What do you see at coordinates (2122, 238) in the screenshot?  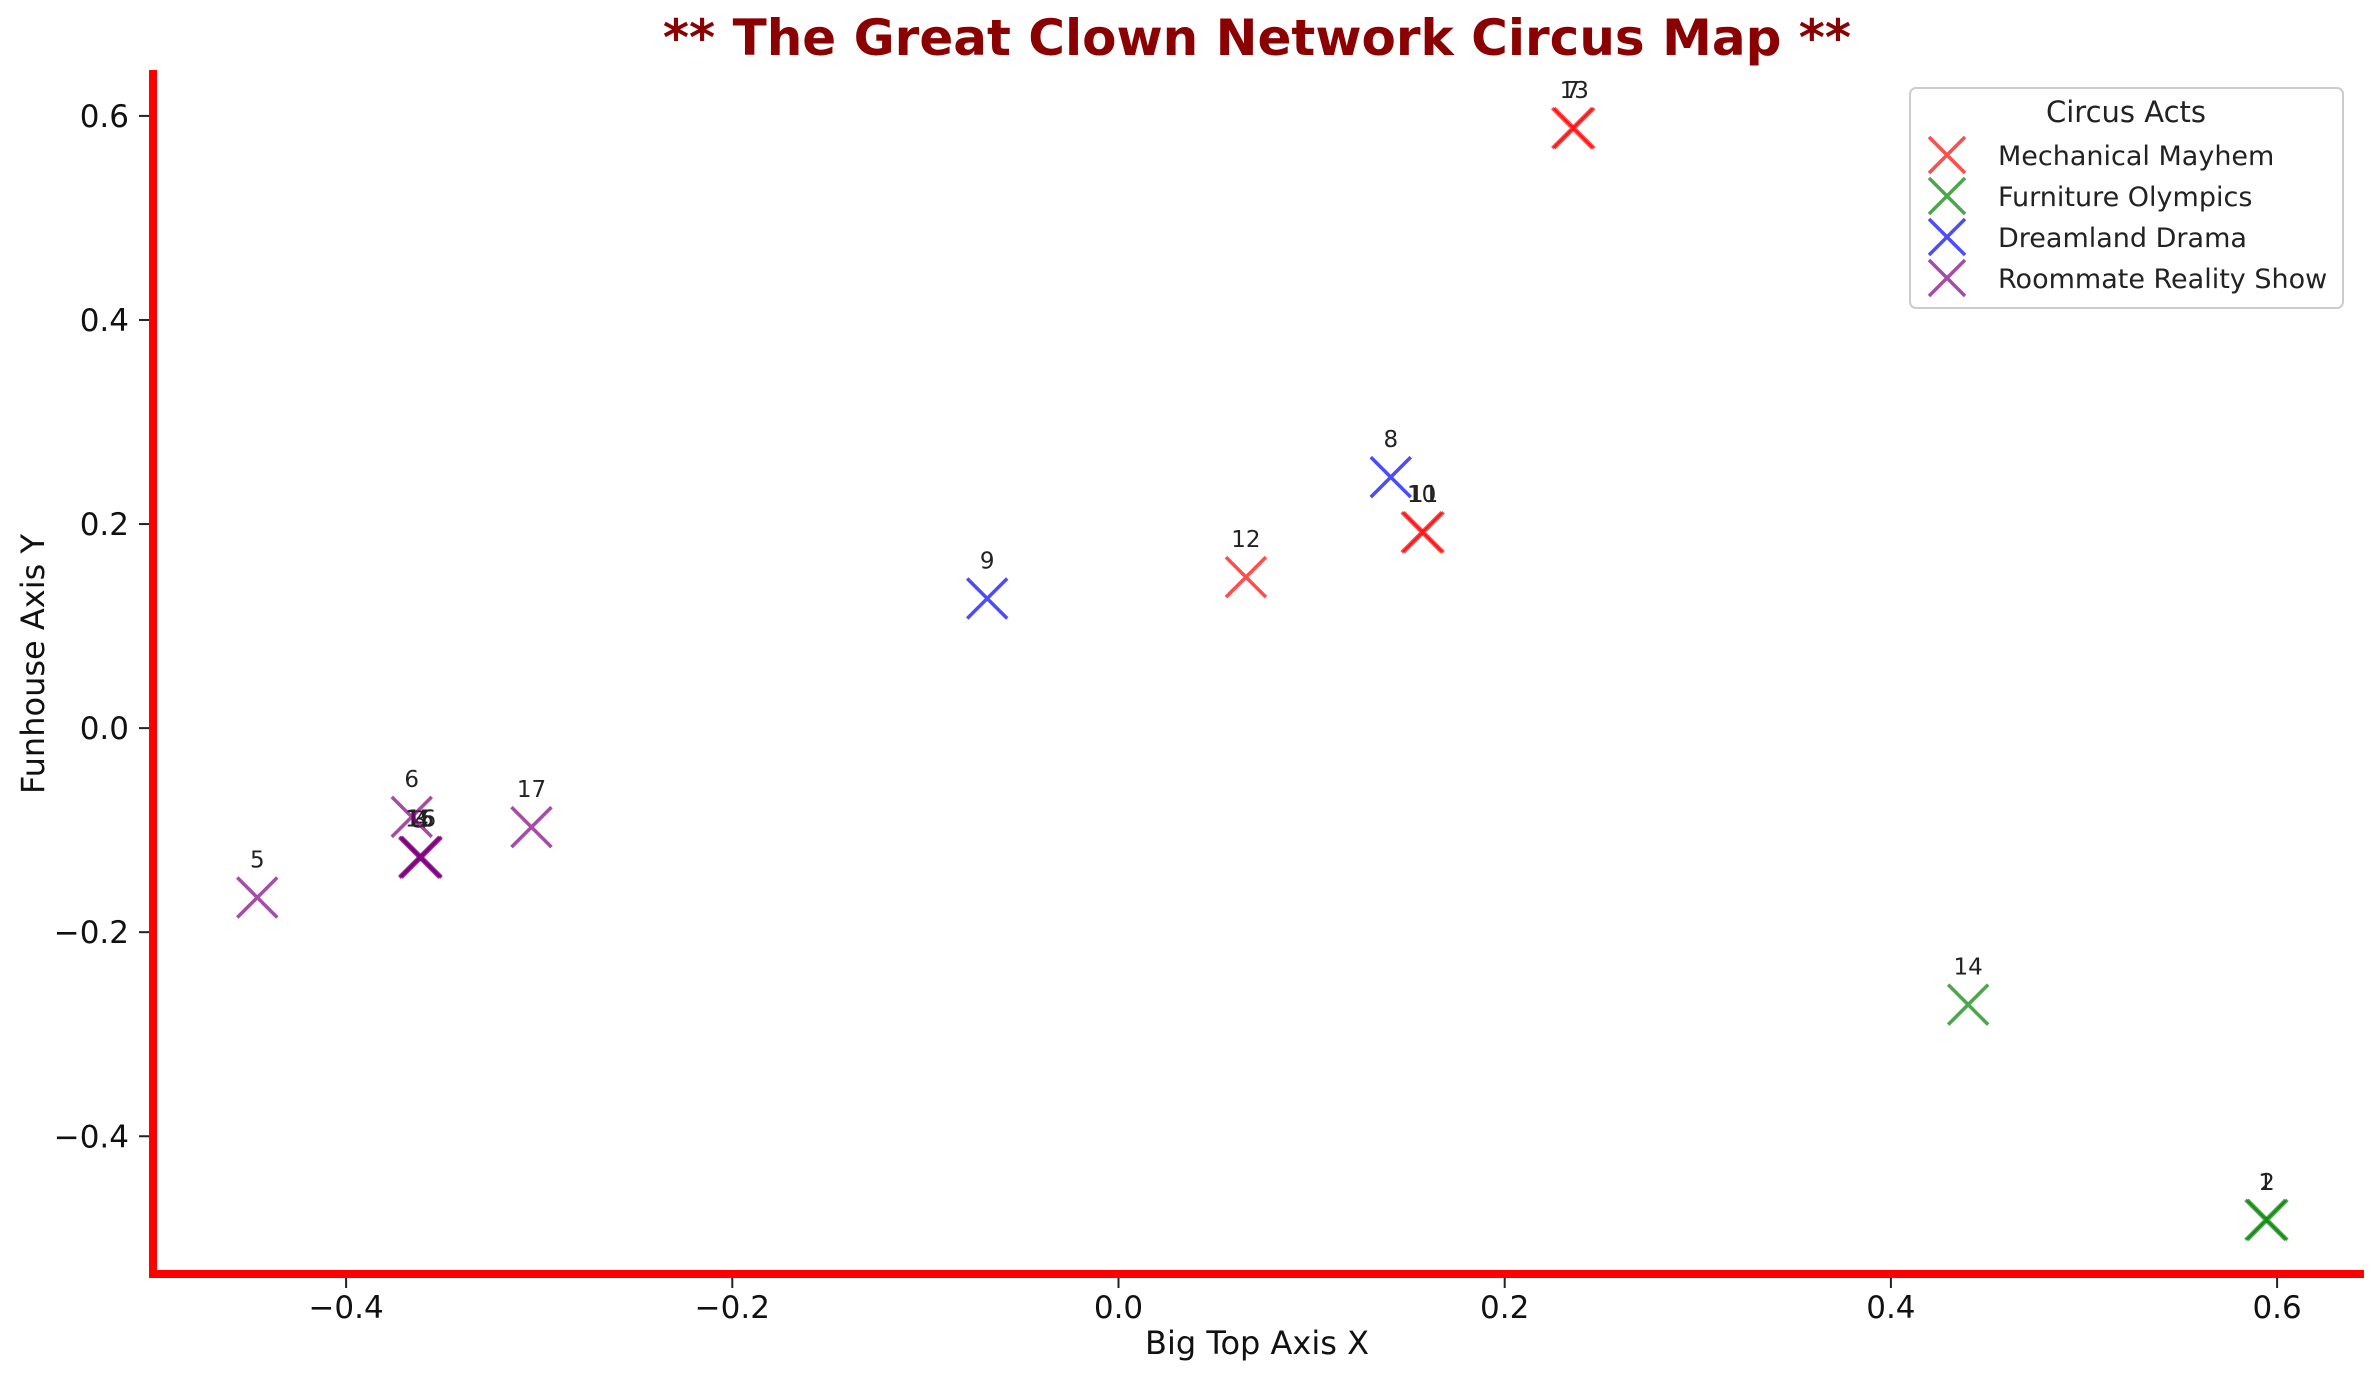 I see `legend-entry: Dreamland Drama` at bounding box center [2122, 238].